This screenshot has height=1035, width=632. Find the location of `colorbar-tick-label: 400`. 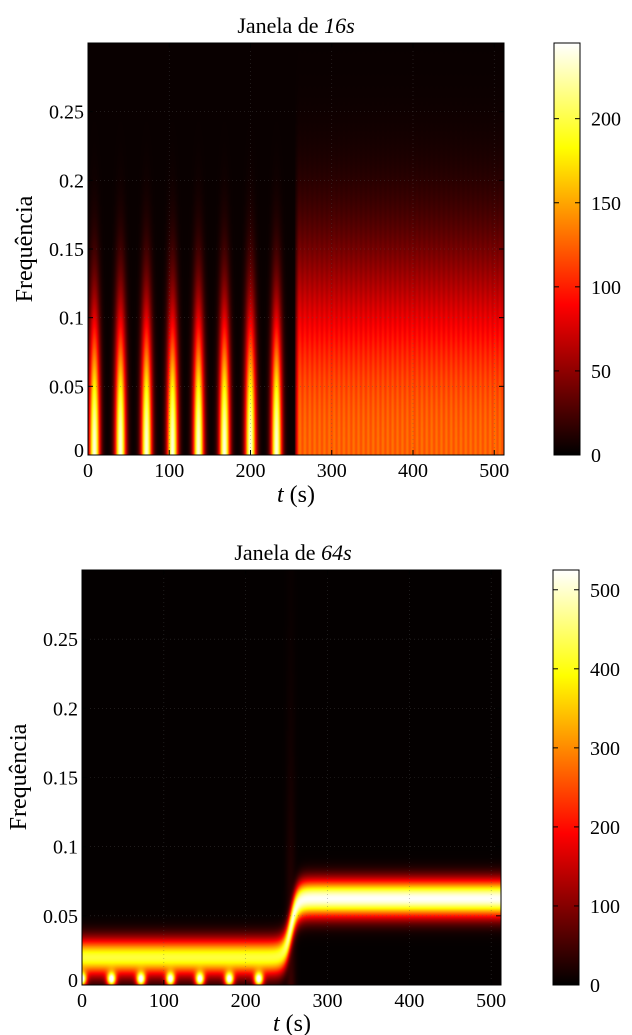

colorbar-tick-label: 400 is located at coordinates (605, 670).